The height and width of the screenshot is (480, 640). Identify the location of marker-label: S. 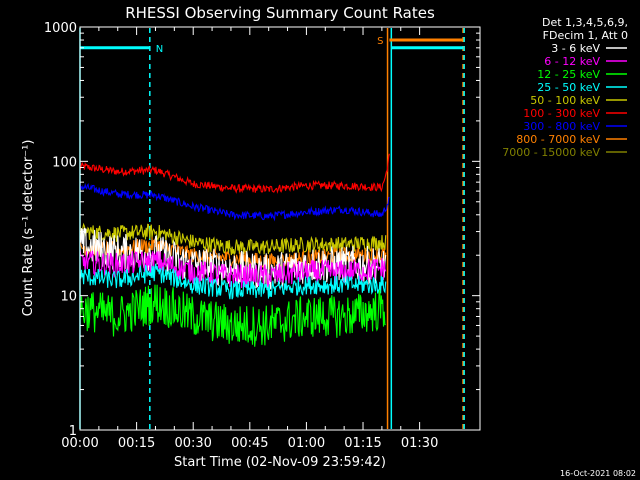
(380, 41).